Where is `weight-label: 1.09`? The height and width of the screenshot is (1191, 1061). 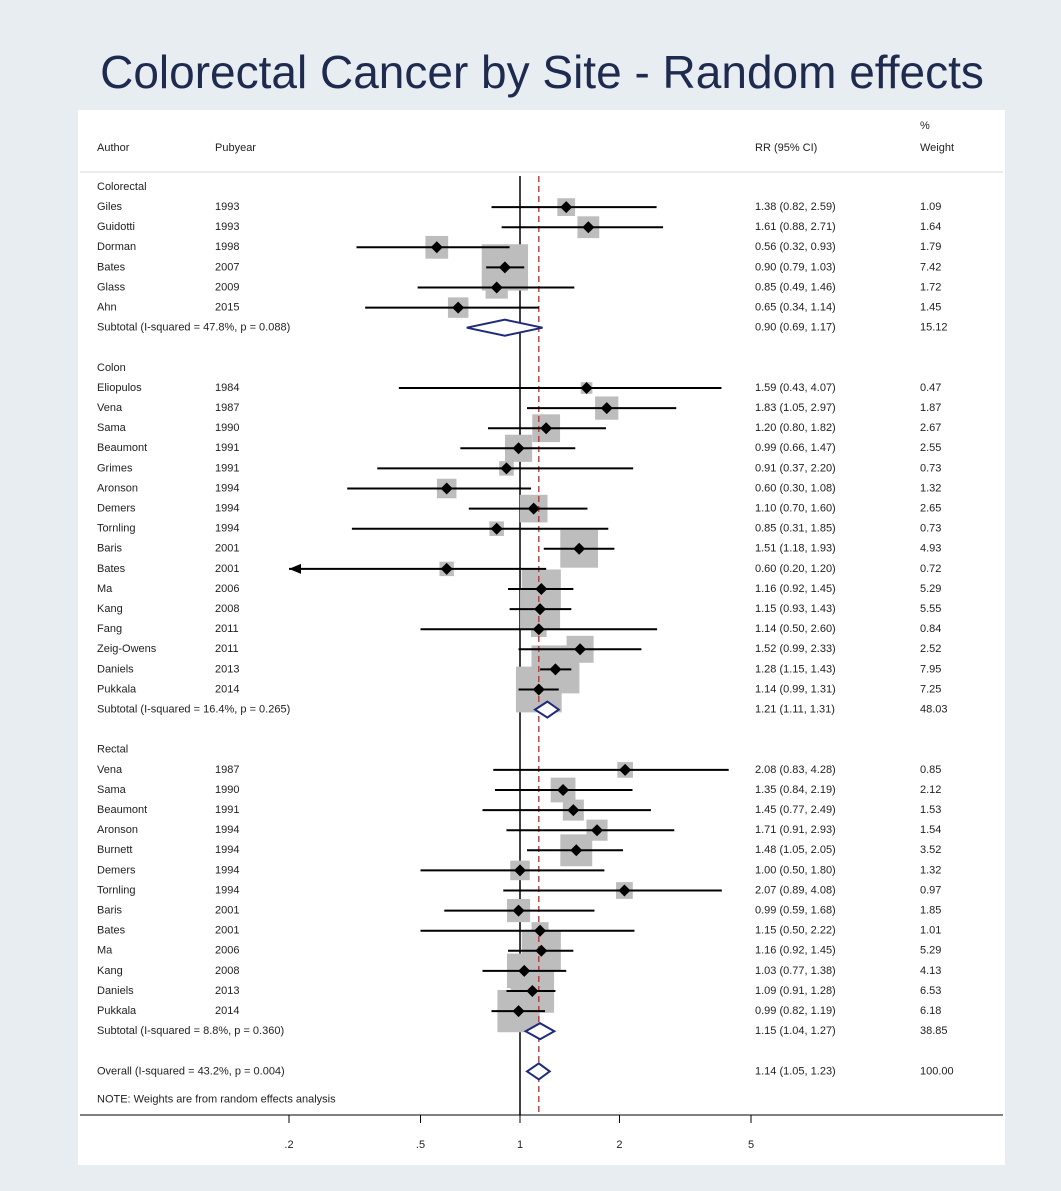 weight-label: 1.09 is located at coordinates (930, 207).